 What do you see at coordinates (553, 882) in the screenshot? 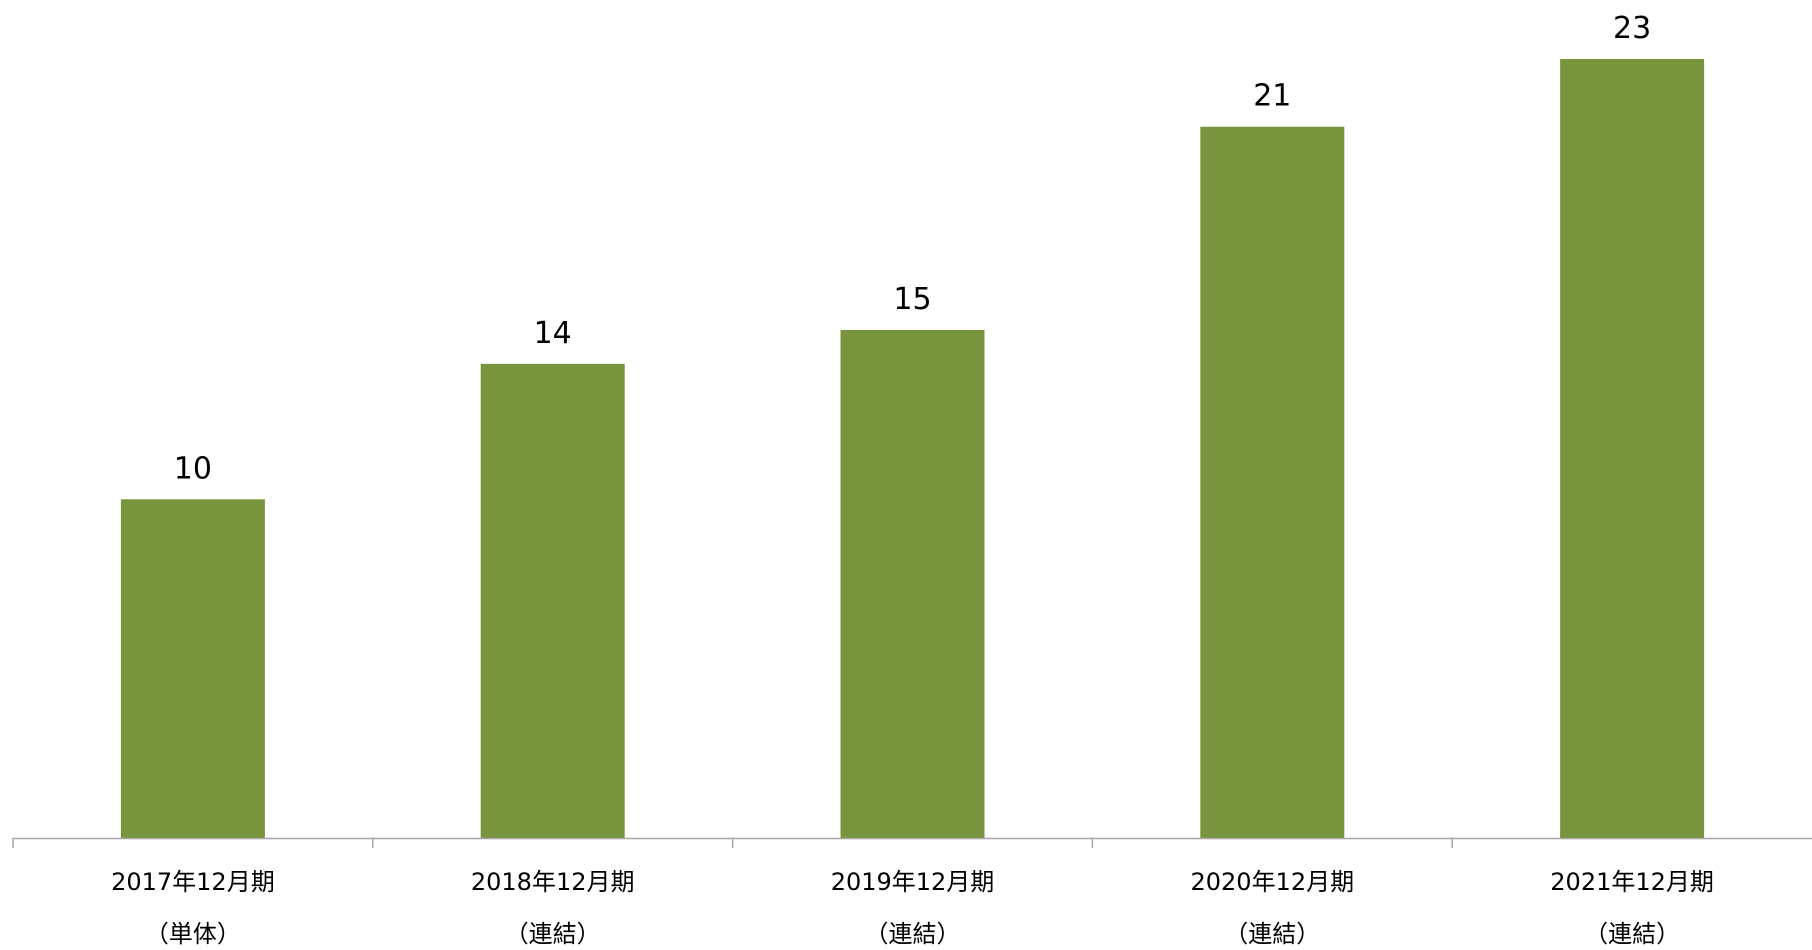
I see `x-tick-label-1: 2018年12月期` at bounding box center [553, 882].